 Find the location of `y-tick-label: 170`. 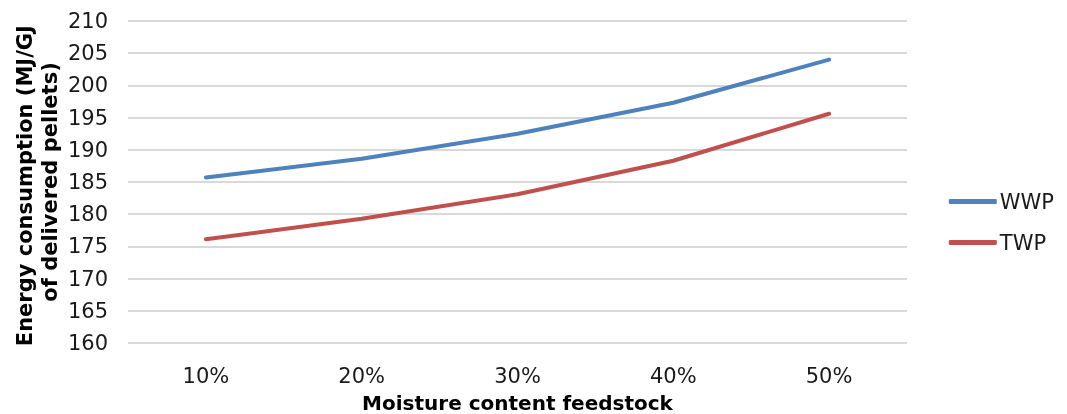

y-tick-label: 170 is located at coordinates (87, 278).